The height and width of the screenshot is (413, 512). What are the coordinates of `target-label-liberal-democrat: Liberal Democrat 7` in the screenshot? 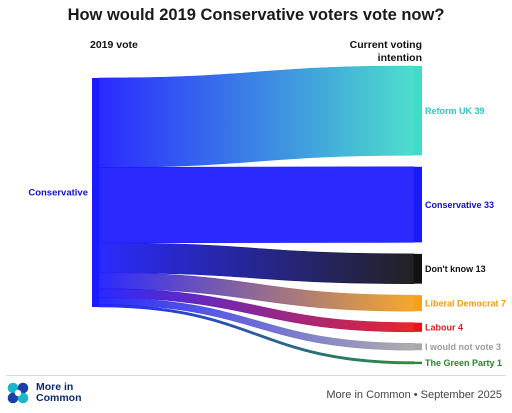 It's located at (465, 303).